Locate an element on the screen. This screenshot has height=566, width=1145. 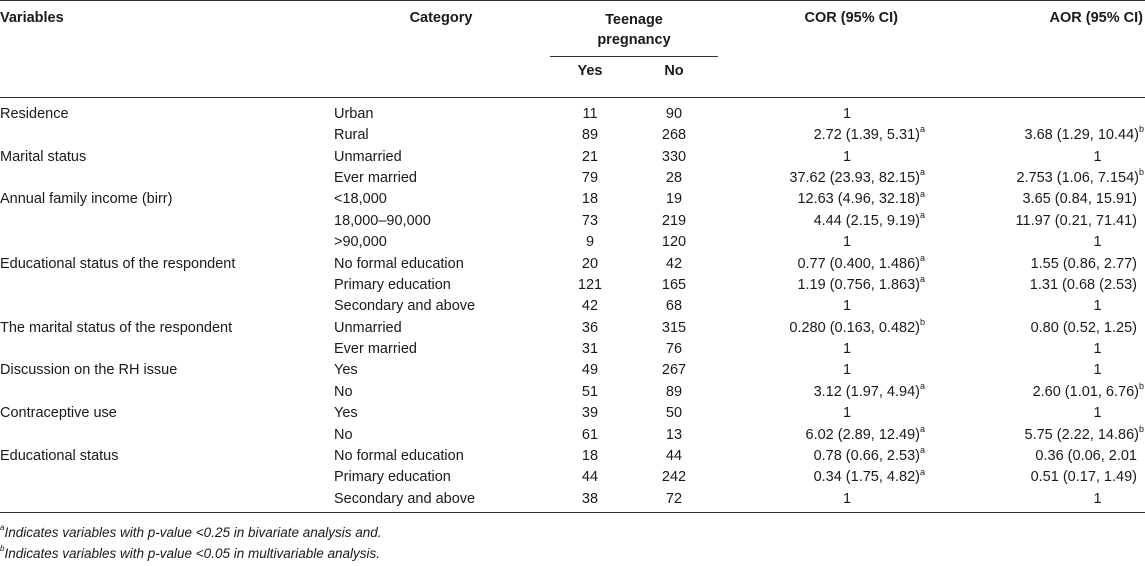
cell-yes: 42 is located at coordinates (590, 306).